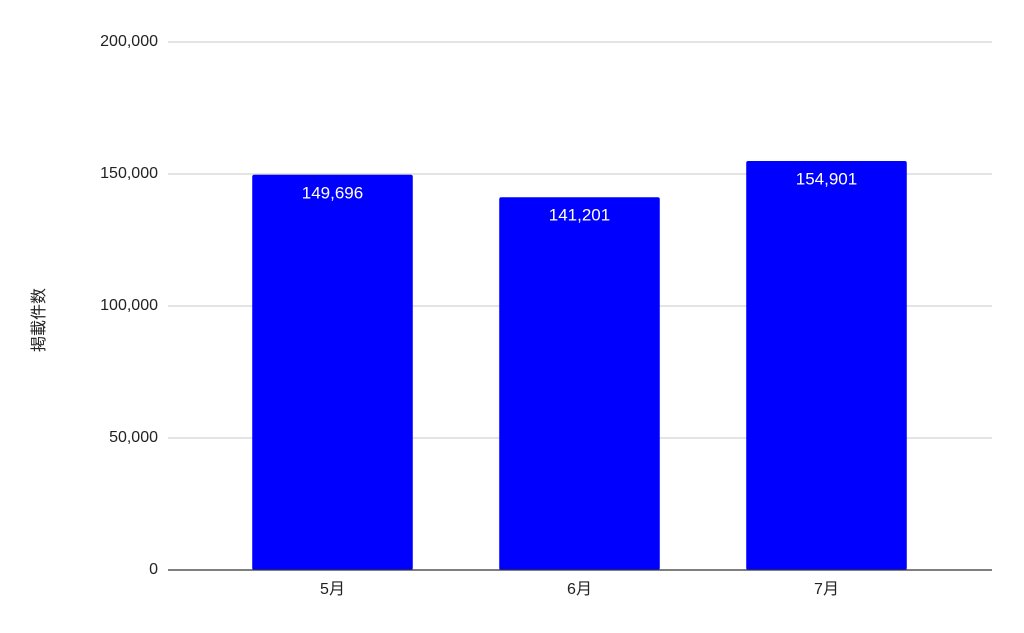  Describe the element at coordinates (129, 41) in the screenshot. I see `y-tick-label: 200,000` at that location.